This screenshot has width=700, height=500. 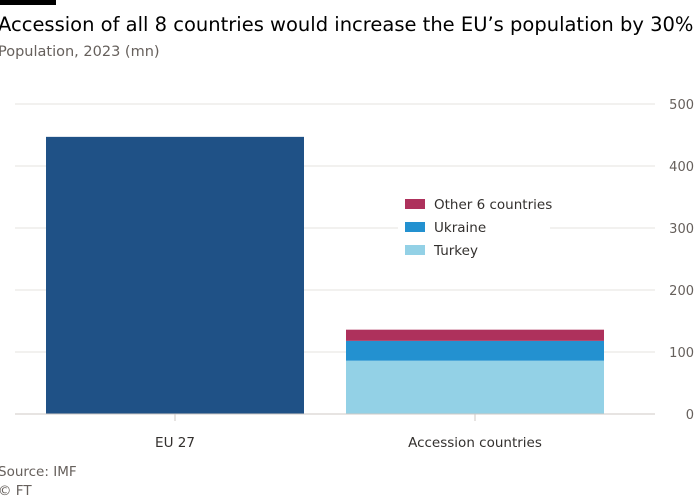 What do you see at coordinates (455, 251) in the screenshot?
I see `legend-label-turkey: Turkey` at bounding box center [455, 251].